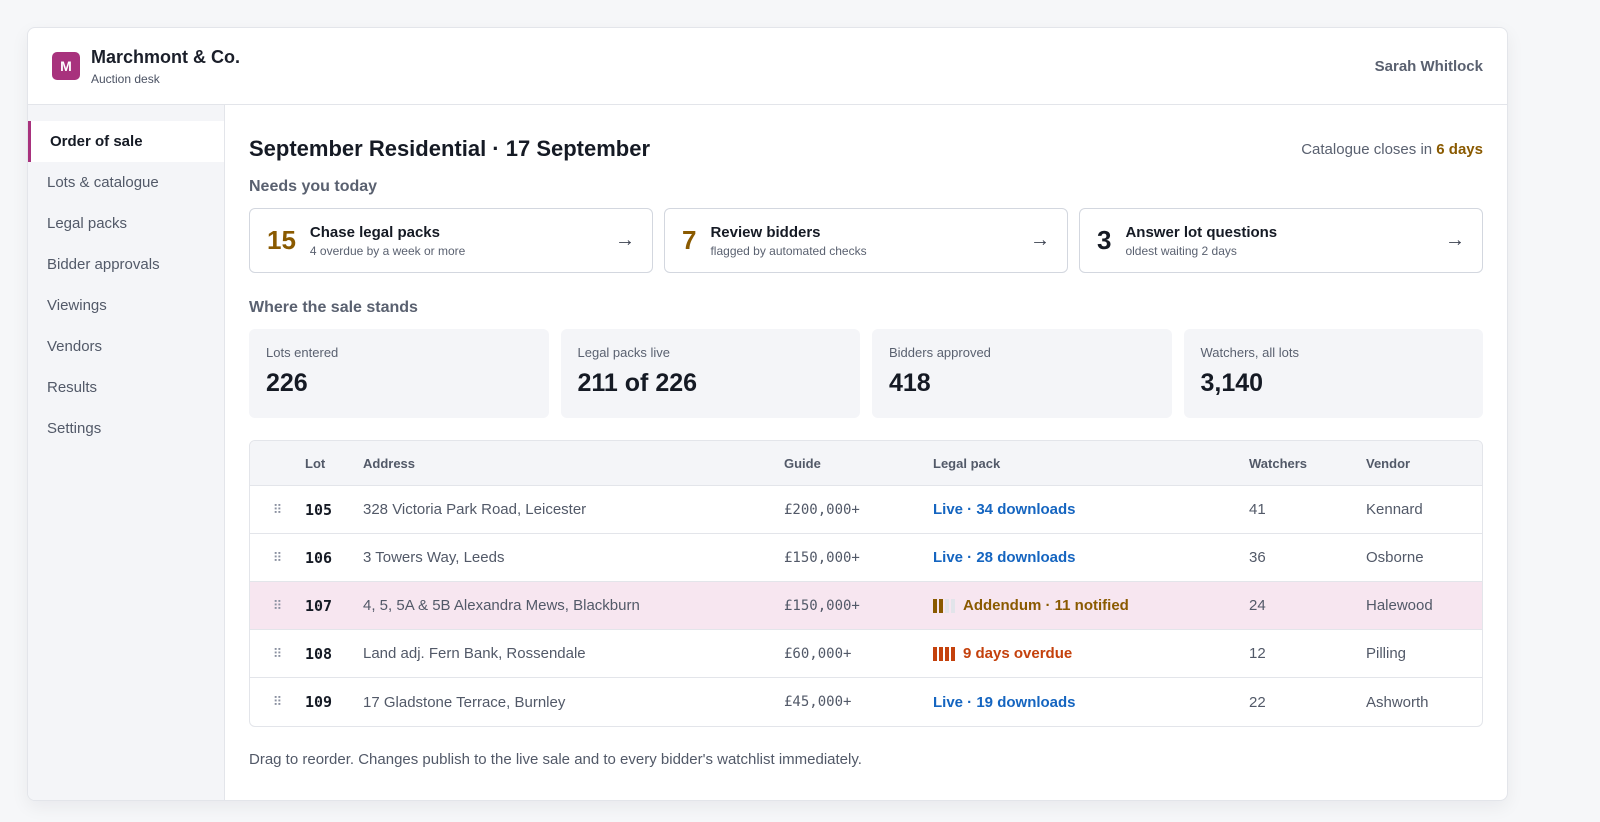 This screenshot has width=1600, height=822. What do you see at coordinates (1250, 352) in the screenshot?
I see `stat-label: Watchers, all lots` at bounding box center [1250, 352].